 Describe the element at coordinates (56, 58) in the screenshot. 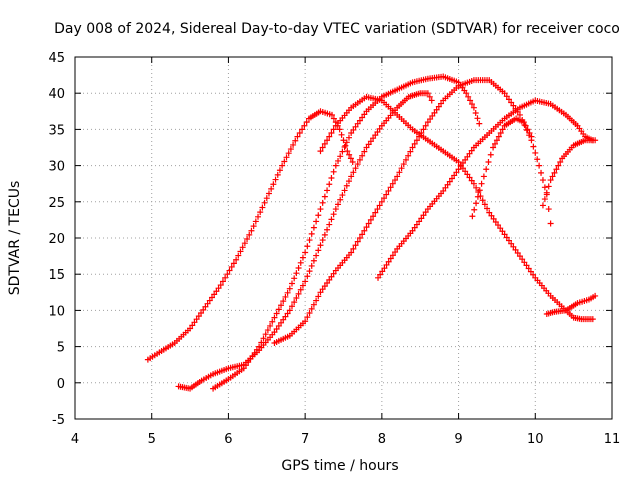

I see `y-tick-label: 45` at that location.